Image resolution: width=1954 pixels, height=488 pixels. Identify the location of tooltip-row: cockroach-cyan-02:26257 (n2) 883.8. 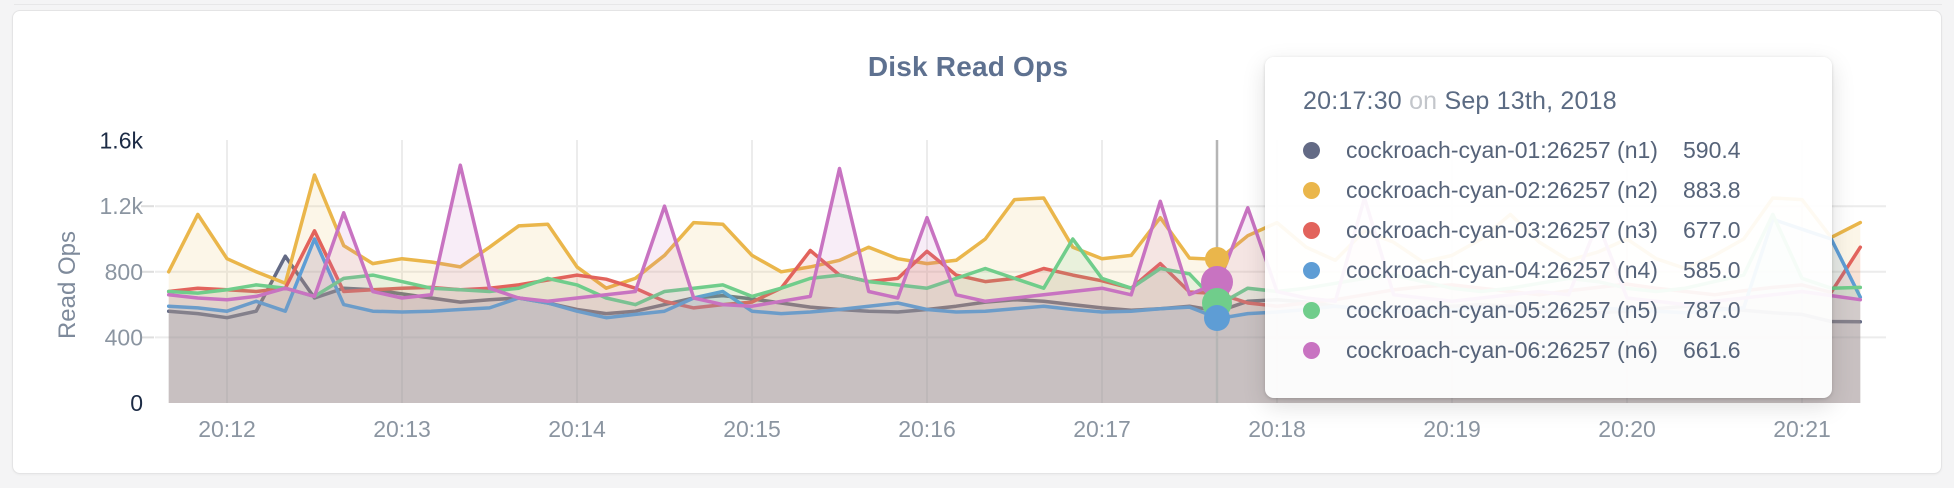
(1567, 190).